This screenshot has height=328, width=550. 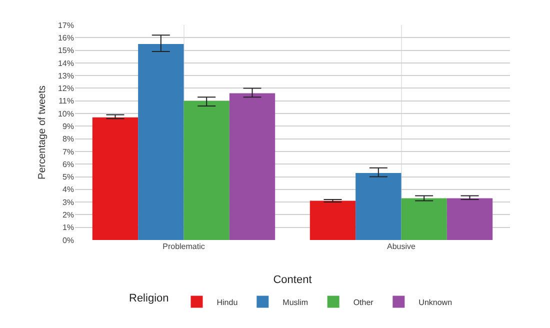 What do you see at coordinates (66, 63) in the screenshot?
I see `y-tick-label: 14%` at bounding box center [66, 63].